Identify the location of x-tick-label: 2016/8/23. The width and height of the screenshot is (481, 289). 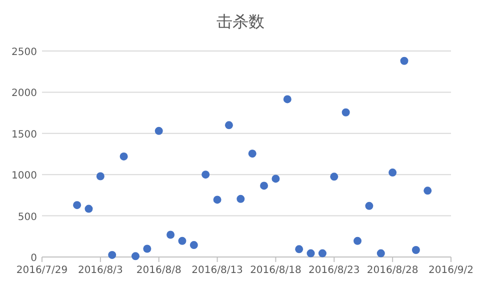
(334, 270).